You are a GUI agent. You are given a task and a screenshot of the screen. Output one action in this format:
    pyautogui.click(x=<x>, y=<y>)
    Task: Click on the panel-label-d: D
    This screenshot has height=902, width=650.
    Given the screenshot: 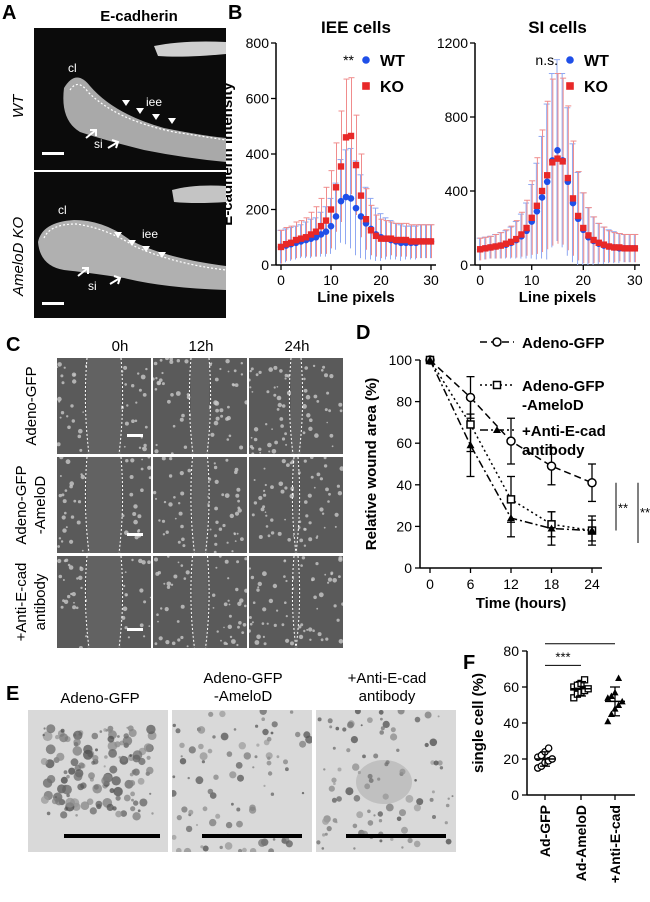 What is the action you would take?
    pyautogui.click(x=363, y=333)
    